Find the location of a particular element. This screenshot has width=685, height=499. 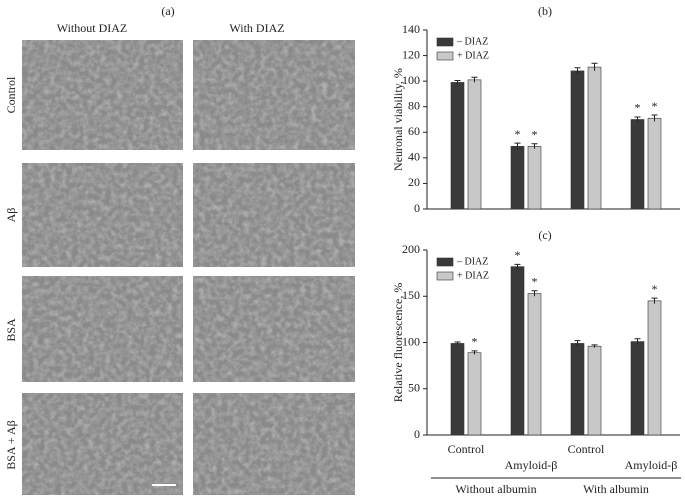

y-tick-label: 120 is located at coordinates (411, 54).